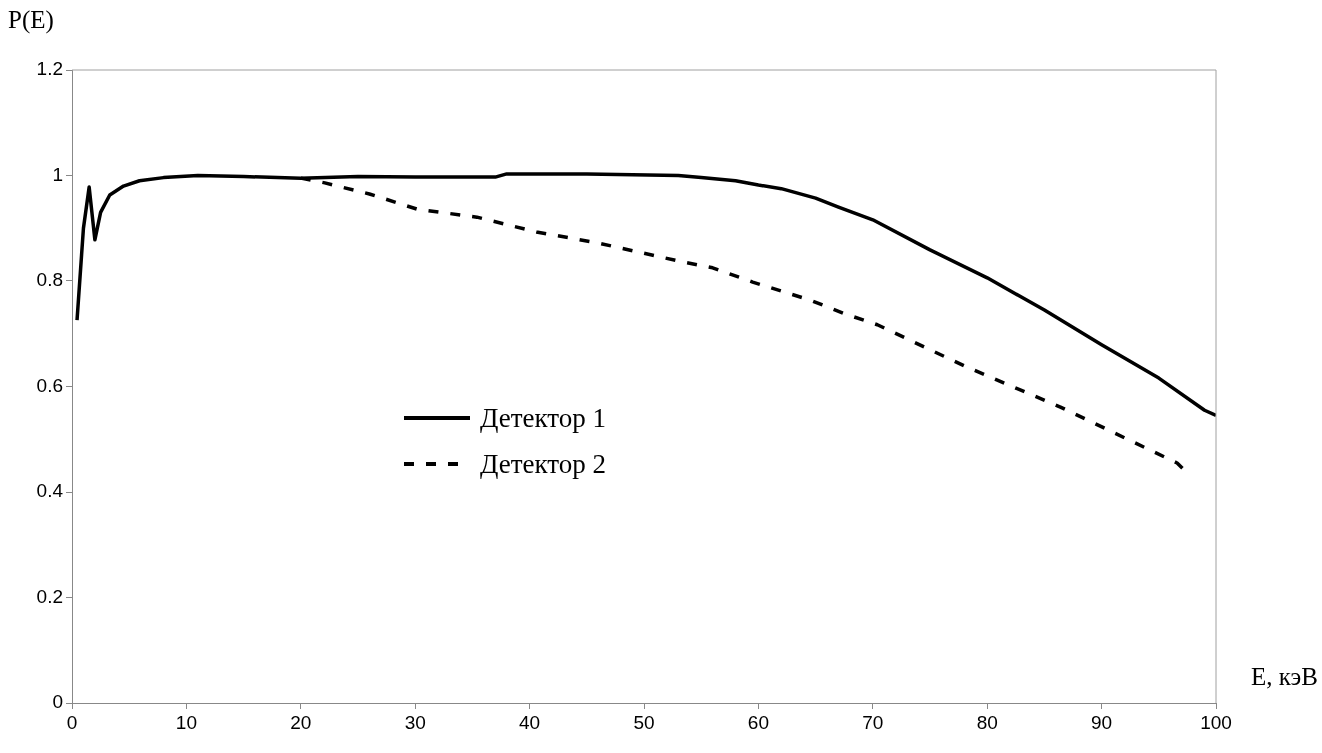 This screenshot has width=1322, height=753. Describe the element at coordinates (57, 174) in the screenshot. I see `y-tick-label: 1` at that location.